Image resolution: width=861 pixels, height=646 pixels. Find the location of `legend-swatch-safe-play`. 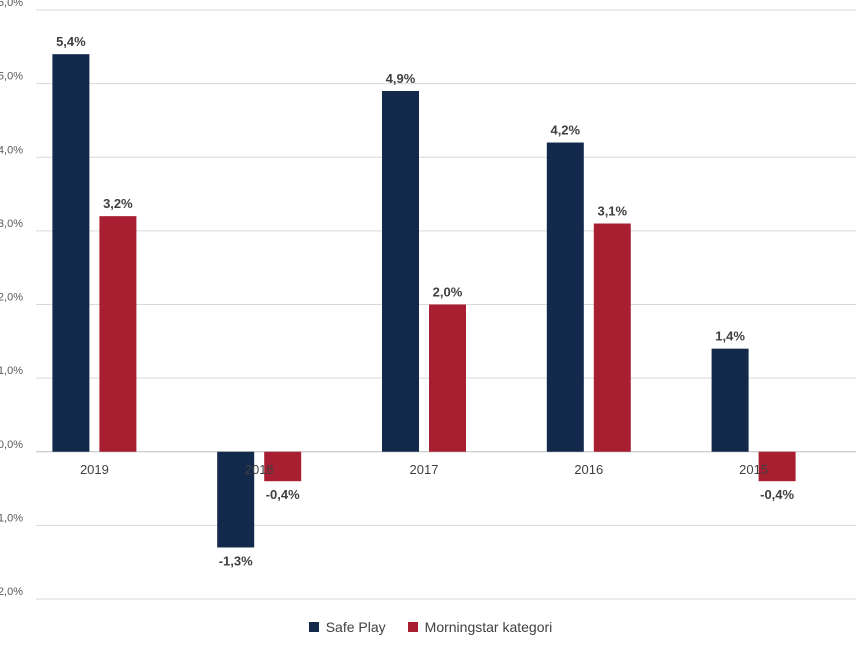

legend-swatch-safe-play is located at coordinates (313, 627).